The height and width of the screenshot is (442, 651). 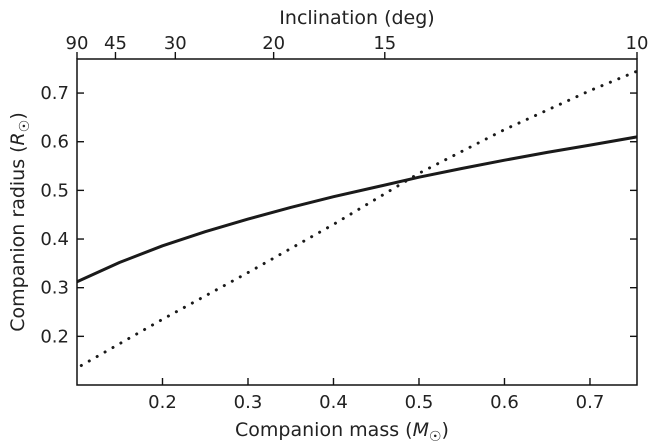 What do you see at coordinates (637, 43) in the screenshot?
I see `top-tick-label-5: 10` at bounding box center [637, 43].